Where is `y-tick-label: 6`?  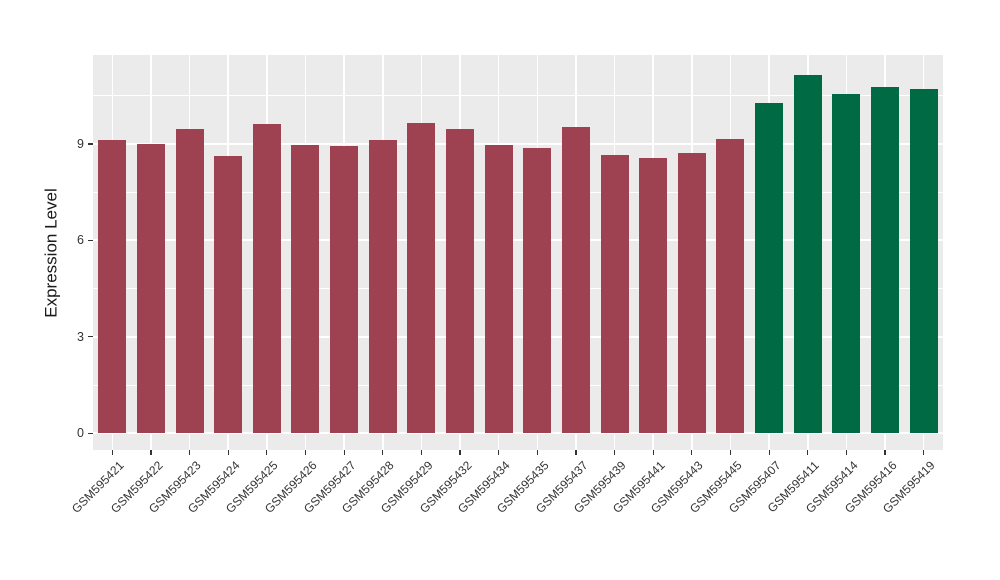
y-tick-label: 6 is located at coordinates (80, 240).